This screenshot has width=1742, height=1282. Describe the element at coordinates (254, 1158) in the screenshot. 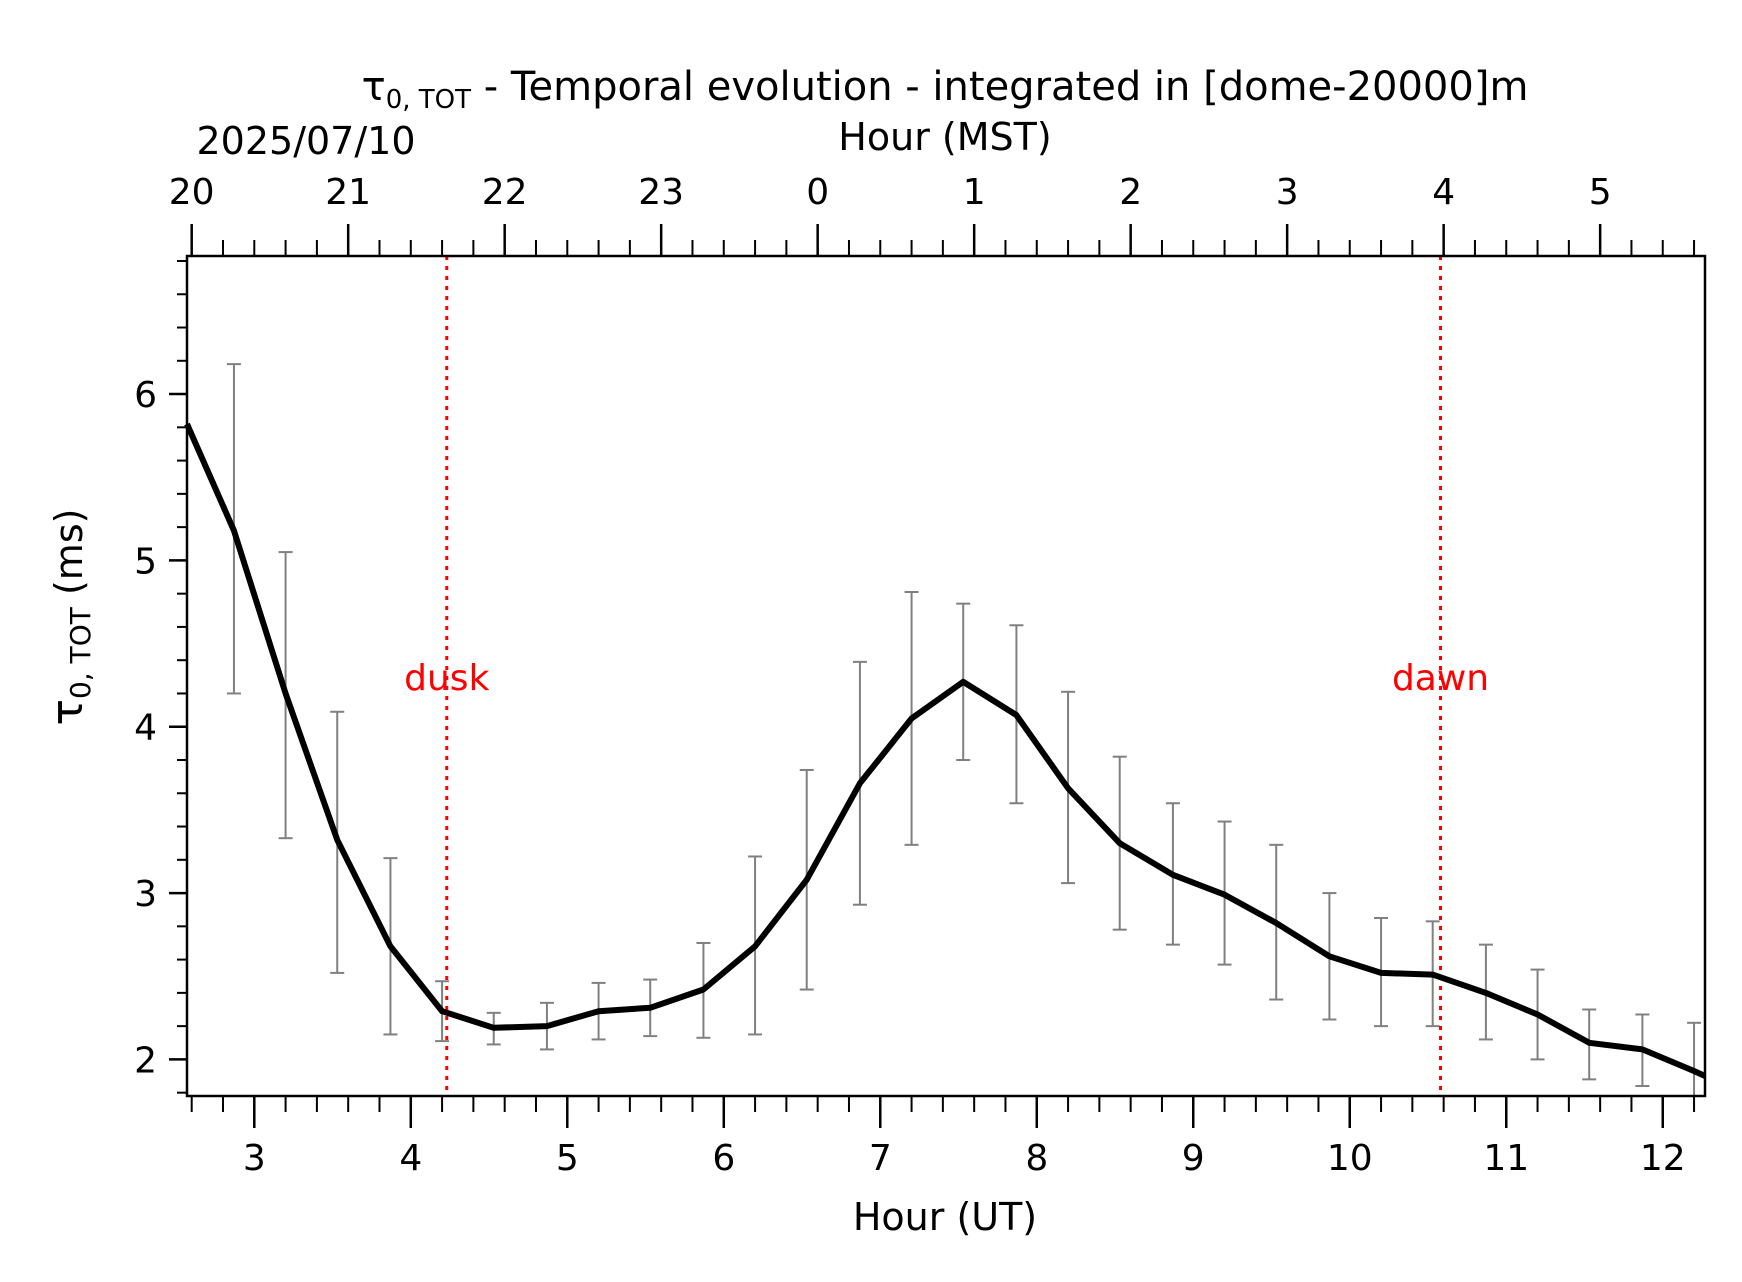

I see `x-tick-label: 3` at that location.